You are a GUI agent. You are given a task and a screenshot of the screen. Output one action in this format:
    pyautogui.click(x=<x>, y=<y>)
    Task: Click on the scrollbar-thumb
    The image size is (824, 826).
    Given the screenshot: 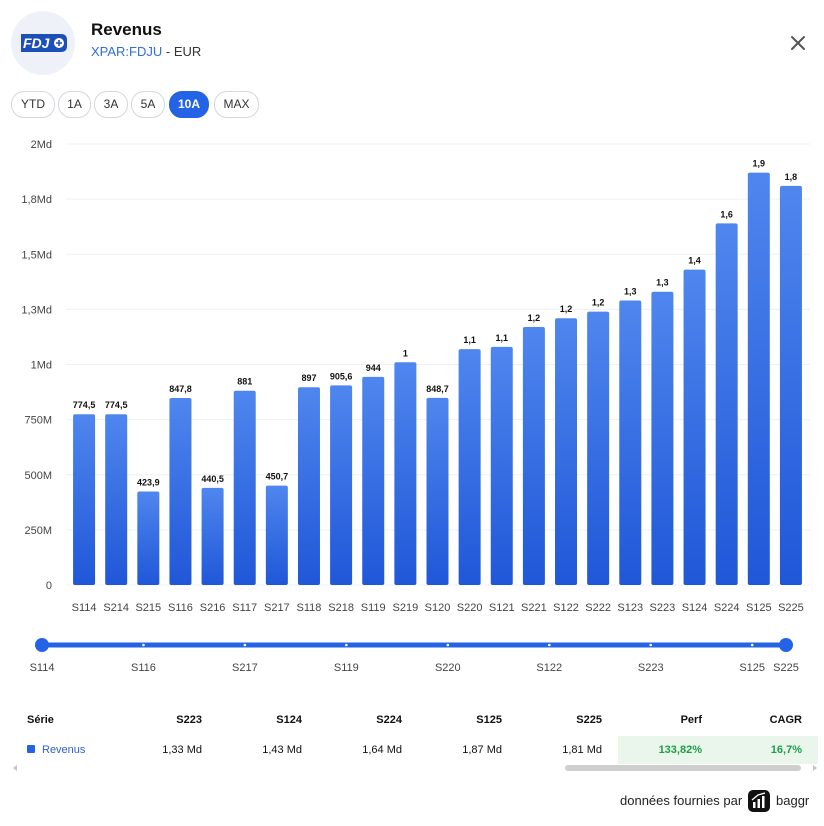 What is the action you would take?
    pyautogui.click(x=683, y=768)
    